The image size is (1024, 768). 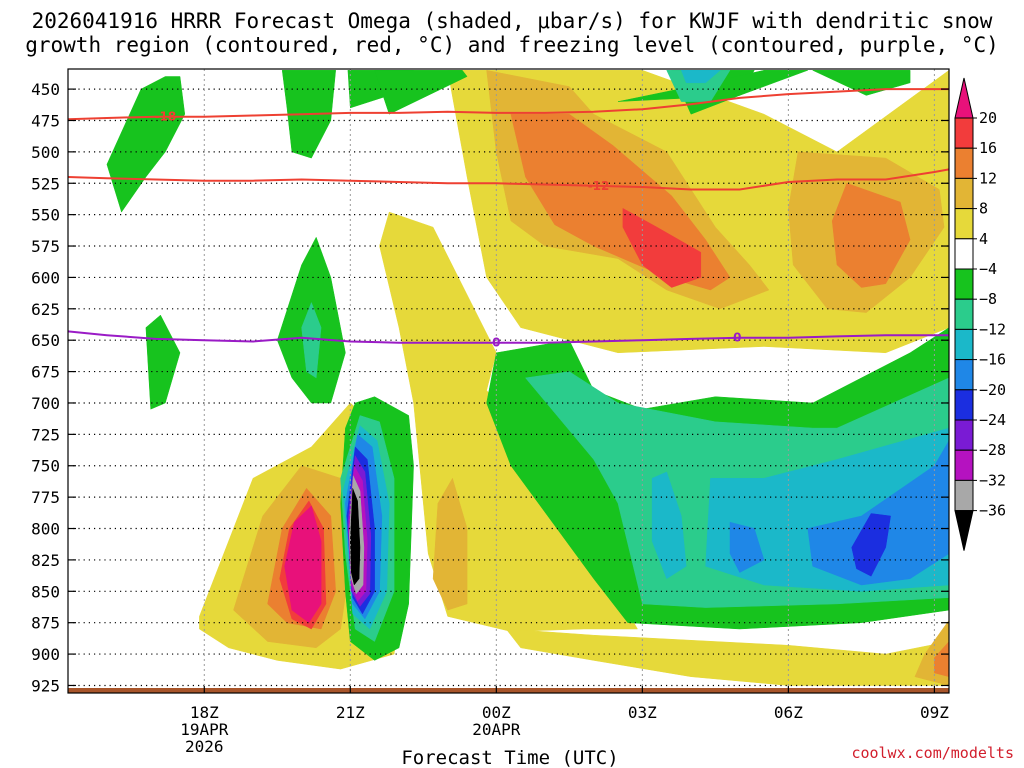 I want to click on shaded-region-red-upper-center, so click(x=662, y=247).